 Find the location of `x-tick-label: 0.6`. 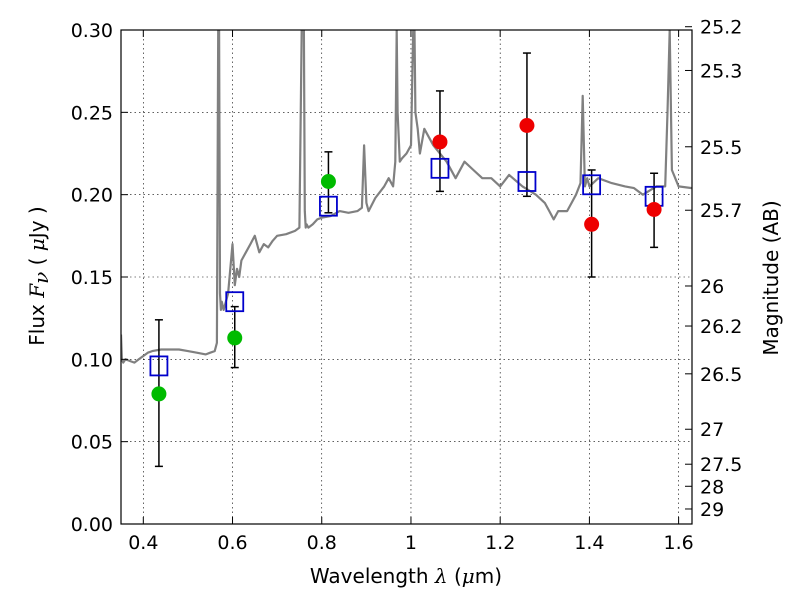

x-tick-label: 0.6 is located at coordinates (232, 543).